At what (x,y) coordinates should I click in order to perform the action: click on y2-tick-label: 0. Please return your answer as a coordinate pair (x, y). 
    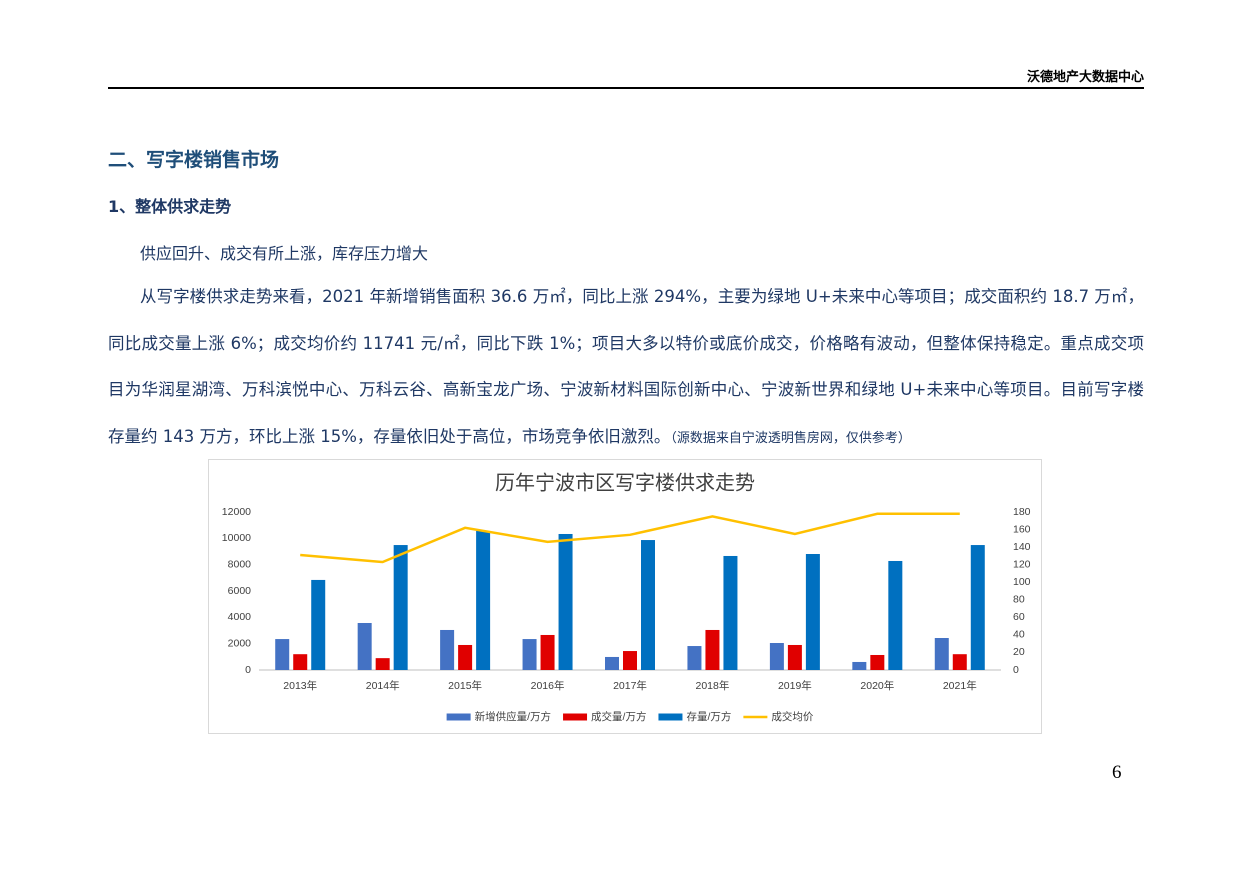
    Looking at the image, I should click on (1016, 670).